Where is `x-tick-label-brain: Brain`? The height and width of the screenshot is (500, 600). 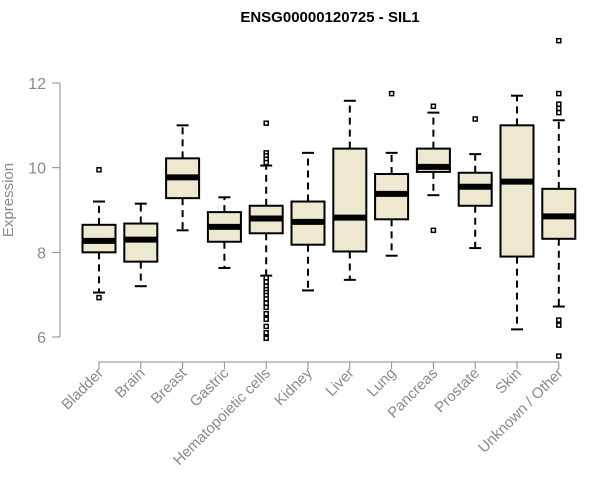
x-tick-label-brain: Brain is located at coordinates (130, 383).